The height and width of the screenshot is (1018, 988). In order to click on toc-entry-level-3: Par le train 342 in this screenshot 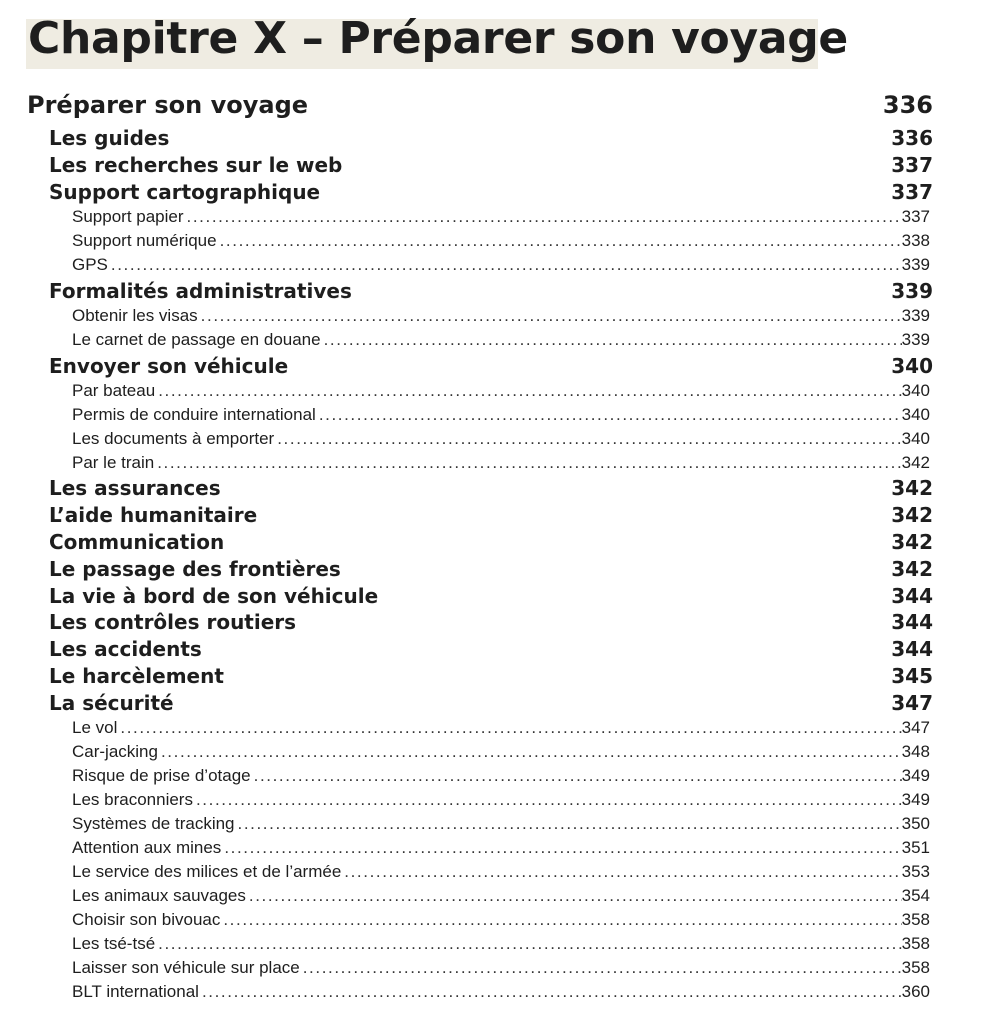, I will do `click(480, 463)`.